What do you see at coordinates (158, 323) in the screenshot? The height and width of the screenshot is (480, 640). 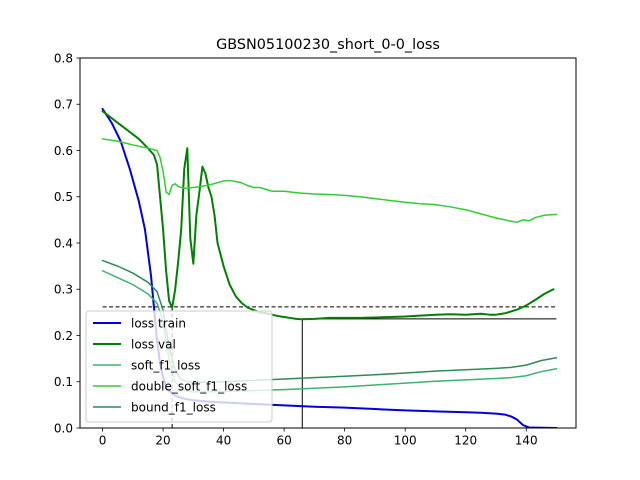 I see `legend-label: loss train` at bounding box center [158, 323].